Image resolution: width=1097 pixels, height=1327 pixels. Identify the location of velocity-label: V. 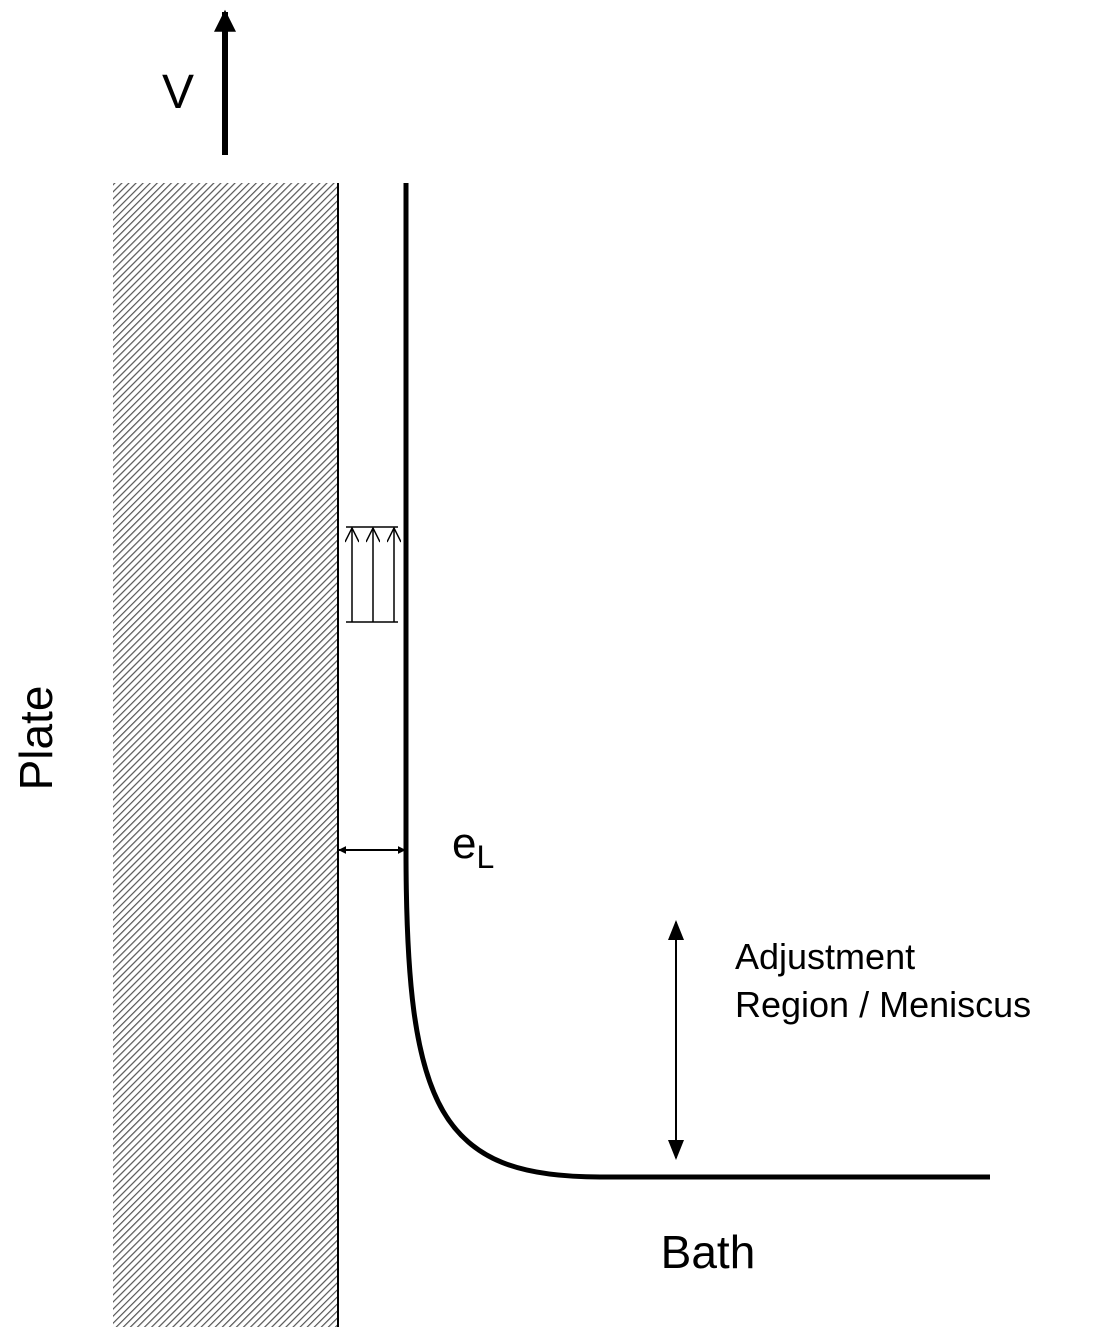
(178, 92).